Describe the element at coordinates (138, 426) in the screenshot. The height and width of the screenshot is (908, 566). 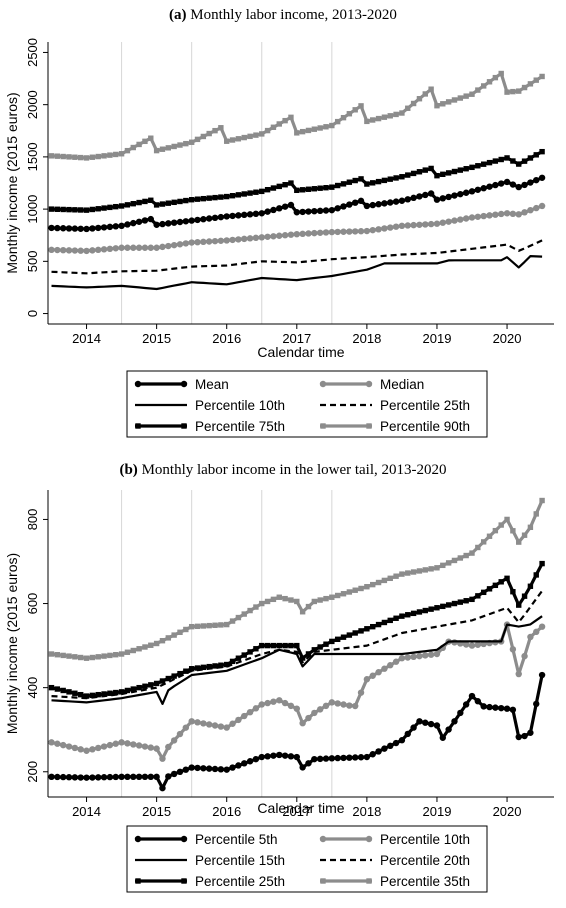
I see `legend-marker` at that location.